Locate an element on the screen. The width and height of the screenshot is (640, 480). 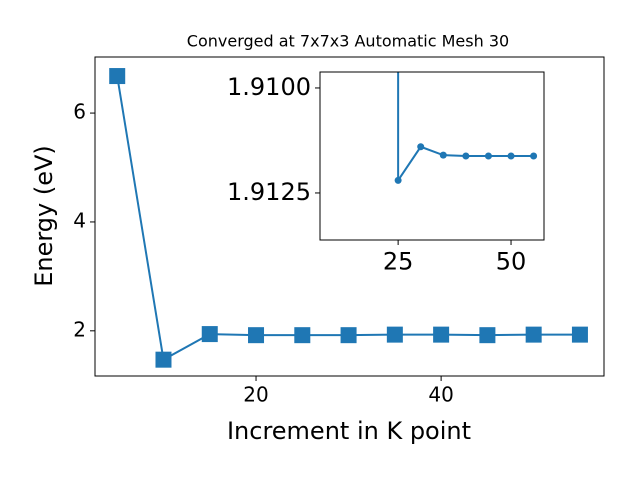
series-line is located at coordinates (465, 128).